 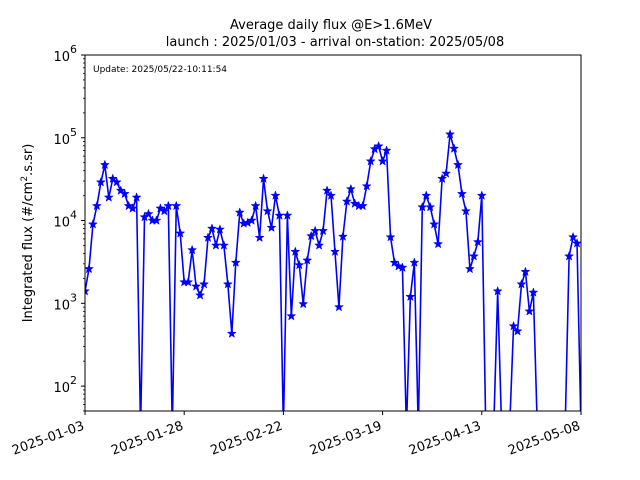 I want to click on y-axis-label-sup: 2, so click(x=25, y=179).